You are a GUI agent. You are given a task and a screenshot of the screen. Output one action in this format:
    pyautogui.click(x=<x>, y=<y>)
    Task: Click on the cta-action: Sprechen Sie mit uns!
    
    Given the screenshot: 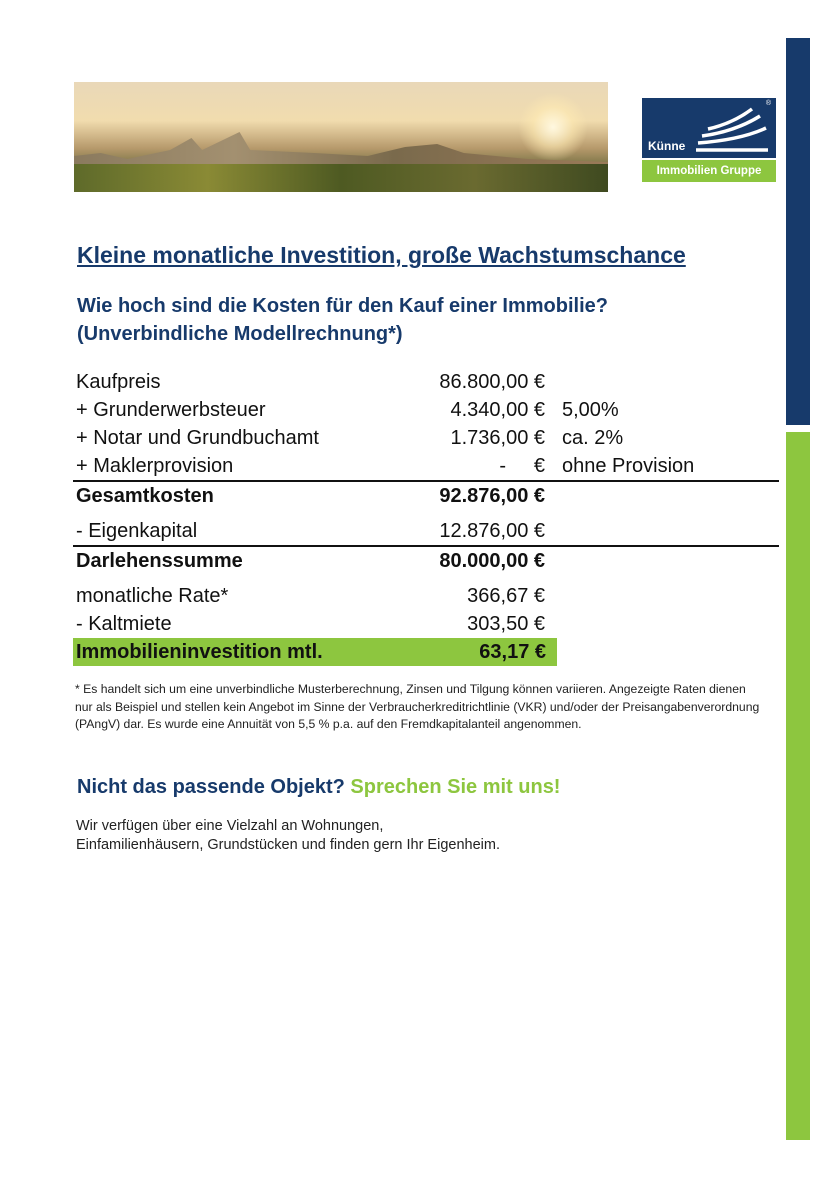 What is the action you would take?
    pyautogui.click(x=455, y=787)
    